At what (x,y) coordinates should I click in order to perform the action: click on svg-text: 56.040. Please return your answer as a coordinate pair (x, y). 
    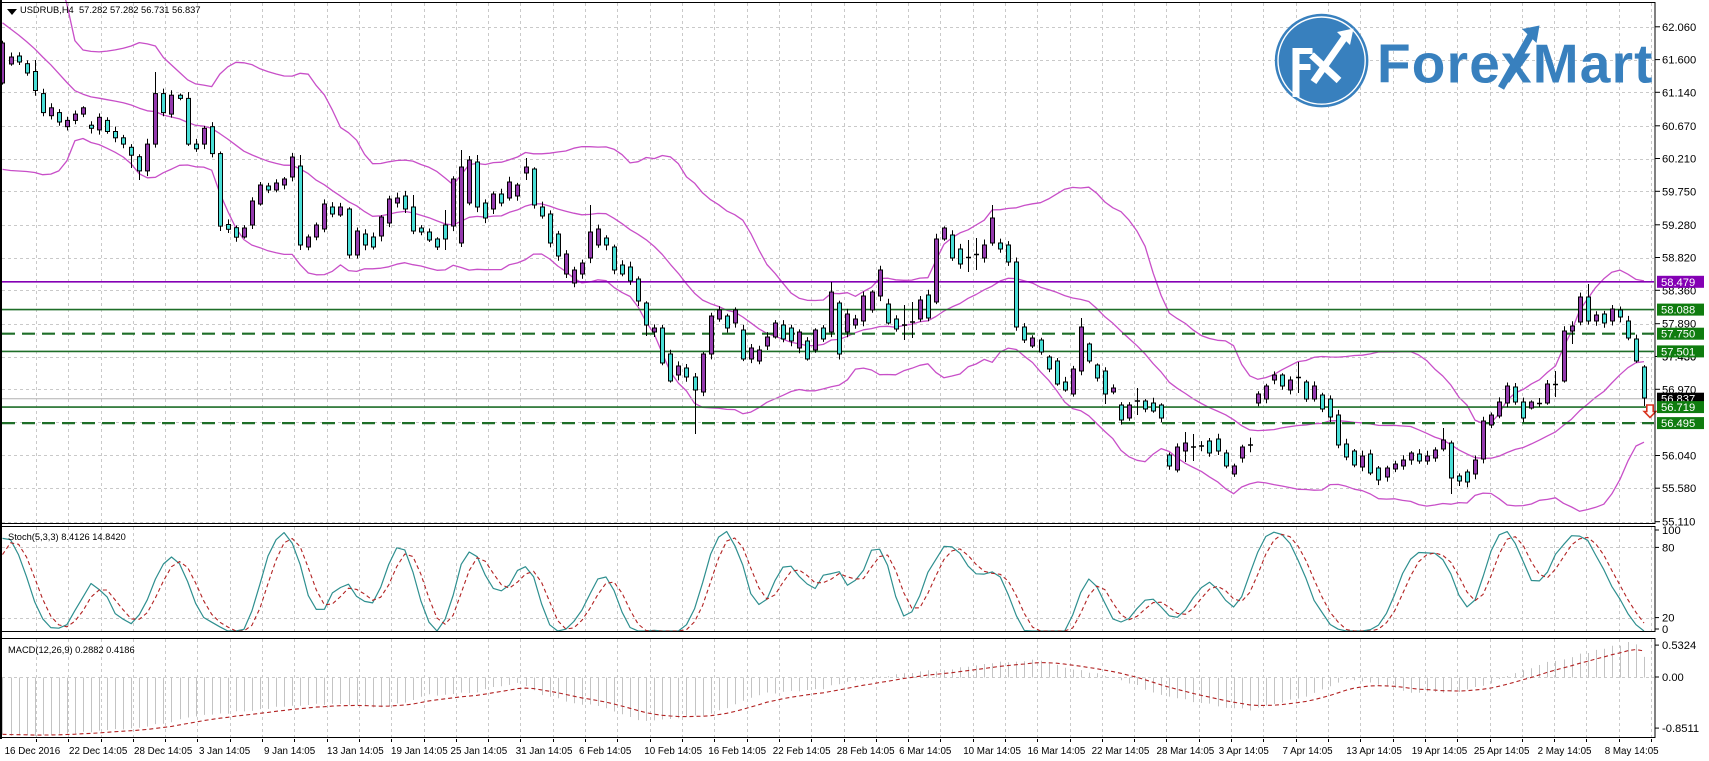
    Looking at the image, I should click on (1679, 457).